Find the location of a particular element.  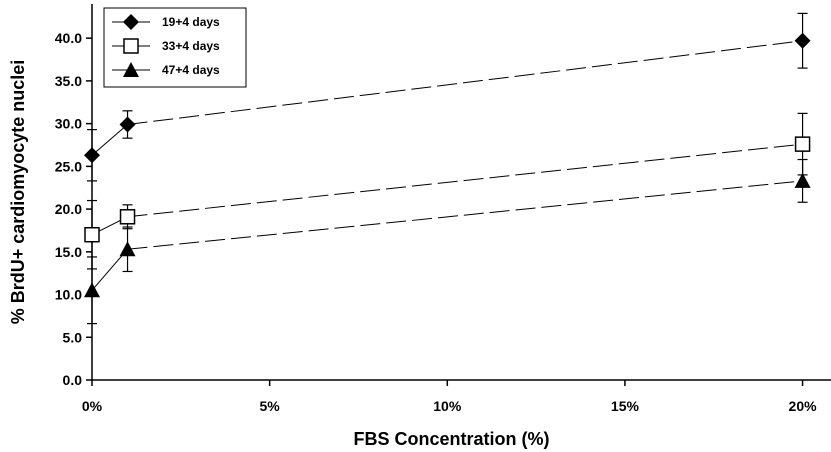

y-tick-label: 25.0 is located at coordinates (68, 166).